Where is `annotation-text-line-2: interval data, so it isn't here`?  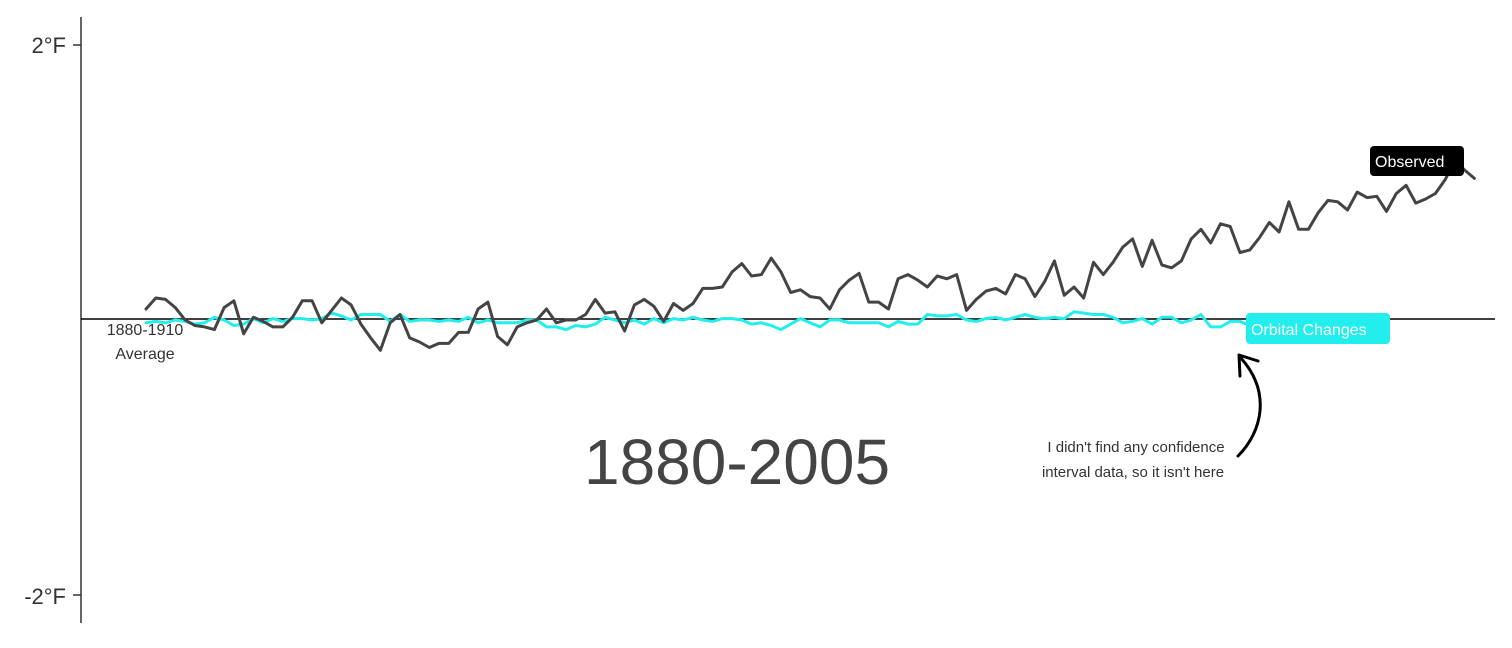
annotation-text-line-2: interval data, so it isn't here is located at coordinates (1133, 472).